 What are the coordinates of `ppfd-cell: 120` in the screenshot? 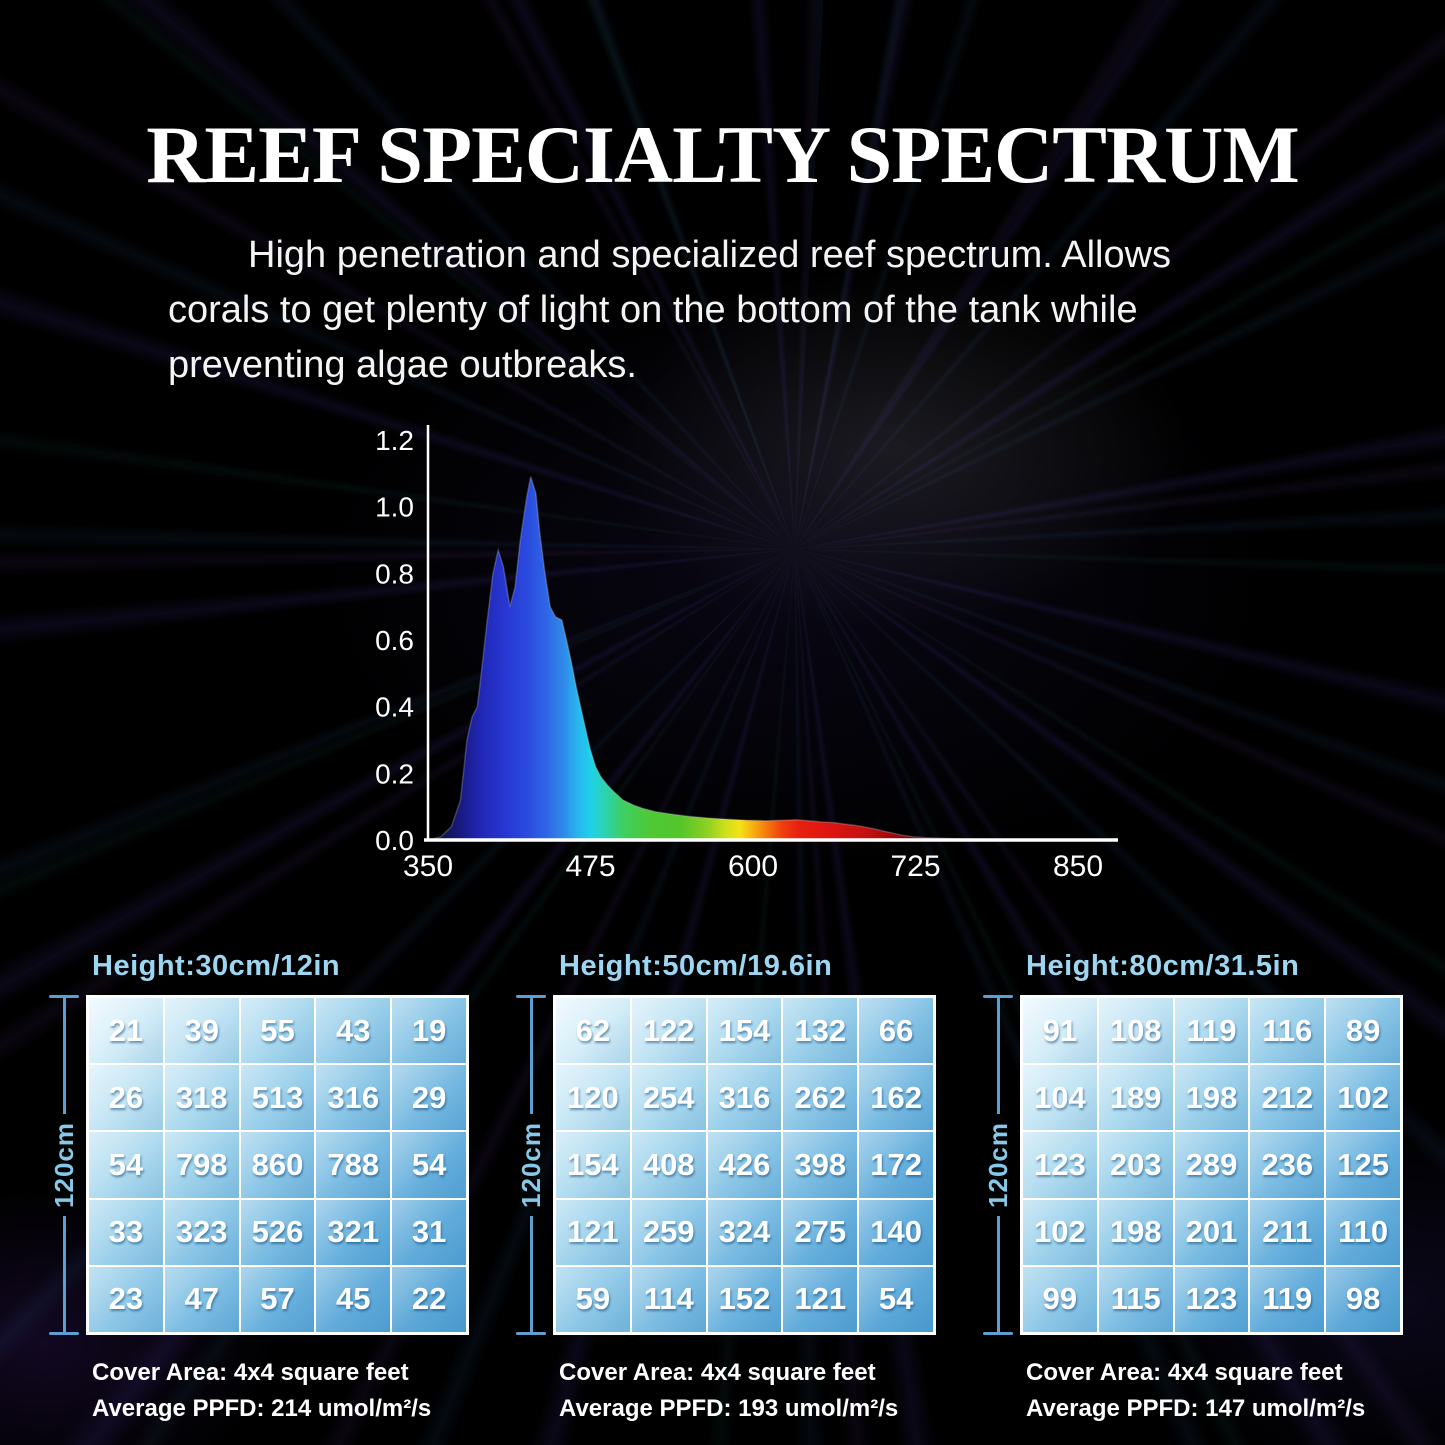 It's located at (593, 1098).